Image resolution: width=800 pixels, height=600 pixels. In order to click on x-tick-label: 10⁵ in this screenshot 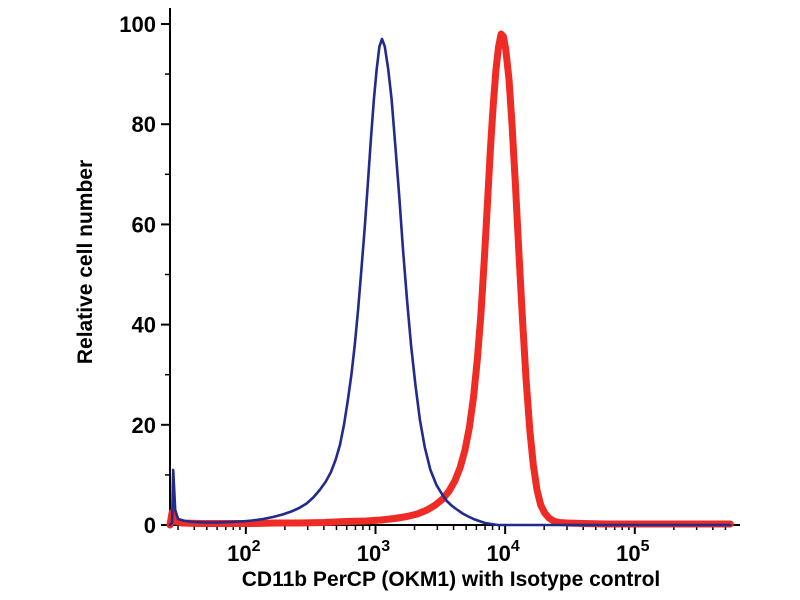, I will do `click(632, 552)`.